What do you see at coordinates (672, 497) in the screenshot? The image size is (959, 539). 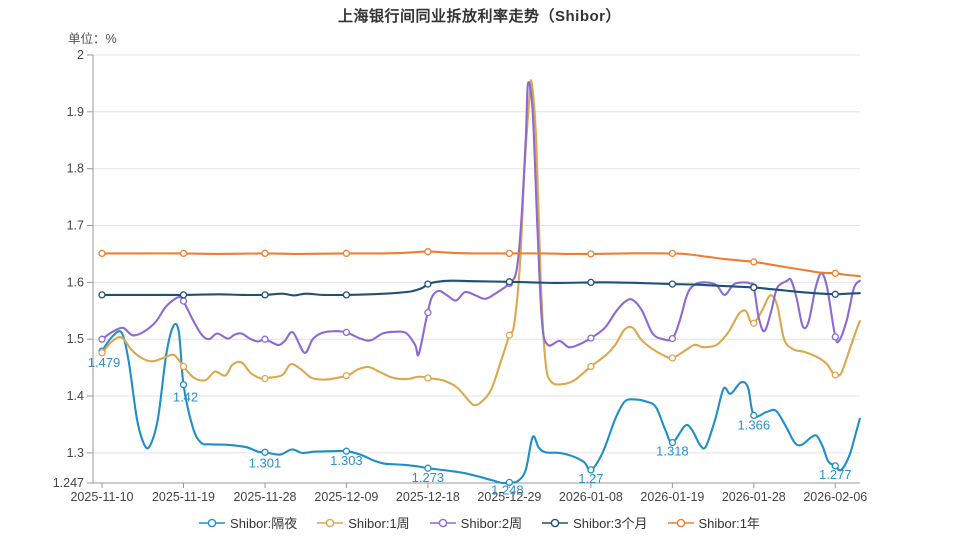 I see `x-axis-label: 2026-01-19` at bounding box center [672, 497].